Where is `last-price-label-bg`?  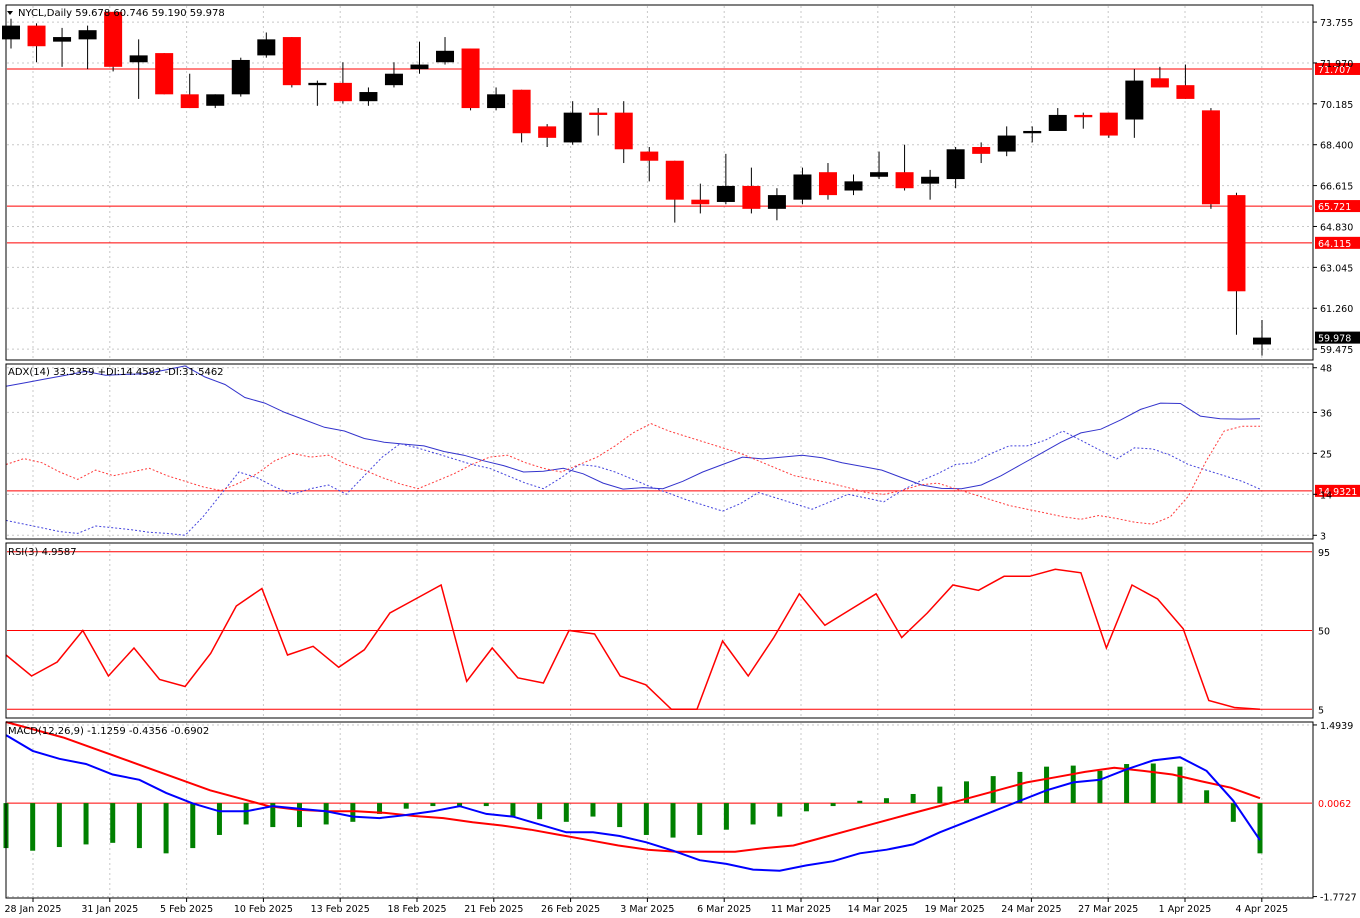
last-price-label-bg is located at coordinates (1337, 337).